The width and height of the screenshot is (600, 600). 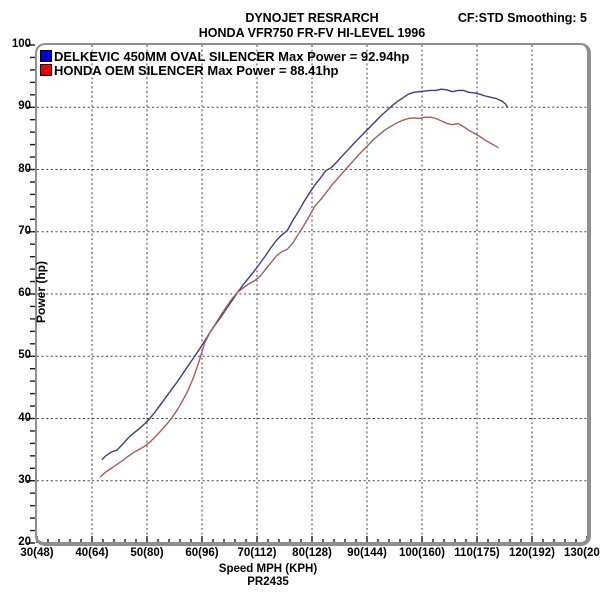 What do you see at coordinates (21, 44) in the screenshot?
I see `y-tick-label: 100` at bounding box center [21, 44].